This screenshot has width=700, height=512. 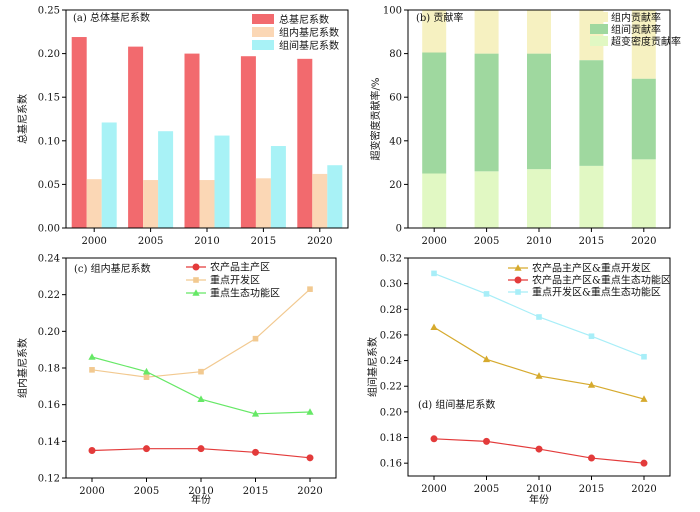 What do you see at coordinates (391, 412) in the screenshot?
I see `y-tick-label: 0.20` at bounding box center [391, 412].